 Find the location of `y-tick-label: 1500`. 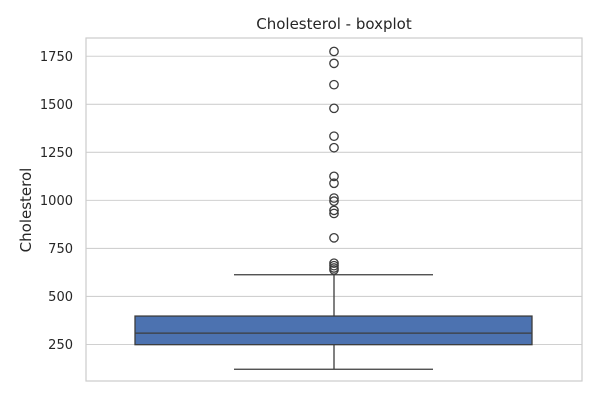

y-tick-label: 1500 is located at coordinates (56, 105).